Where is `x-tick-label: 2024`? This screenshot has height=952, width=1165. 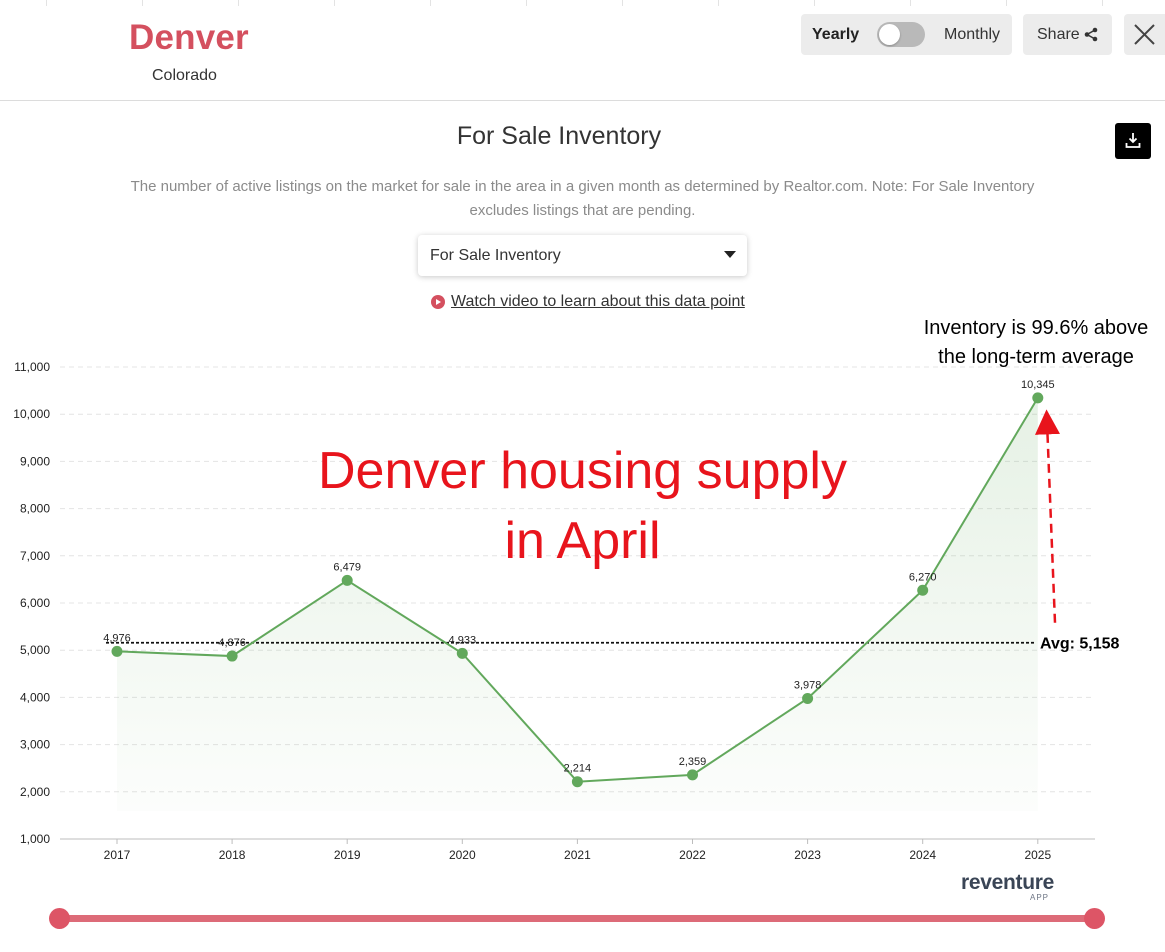
x-tick-label: 2024 is located at coordinates (922, 855).